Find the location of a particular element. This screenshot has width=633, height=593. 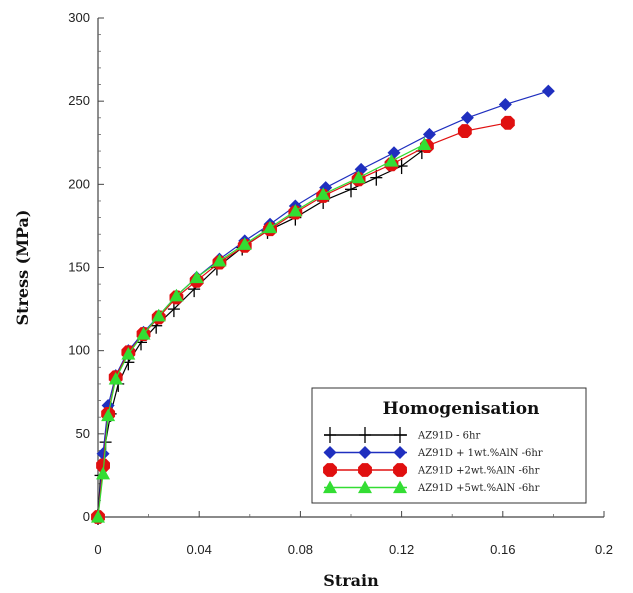

legend-box is located at coordinates (449, 445).